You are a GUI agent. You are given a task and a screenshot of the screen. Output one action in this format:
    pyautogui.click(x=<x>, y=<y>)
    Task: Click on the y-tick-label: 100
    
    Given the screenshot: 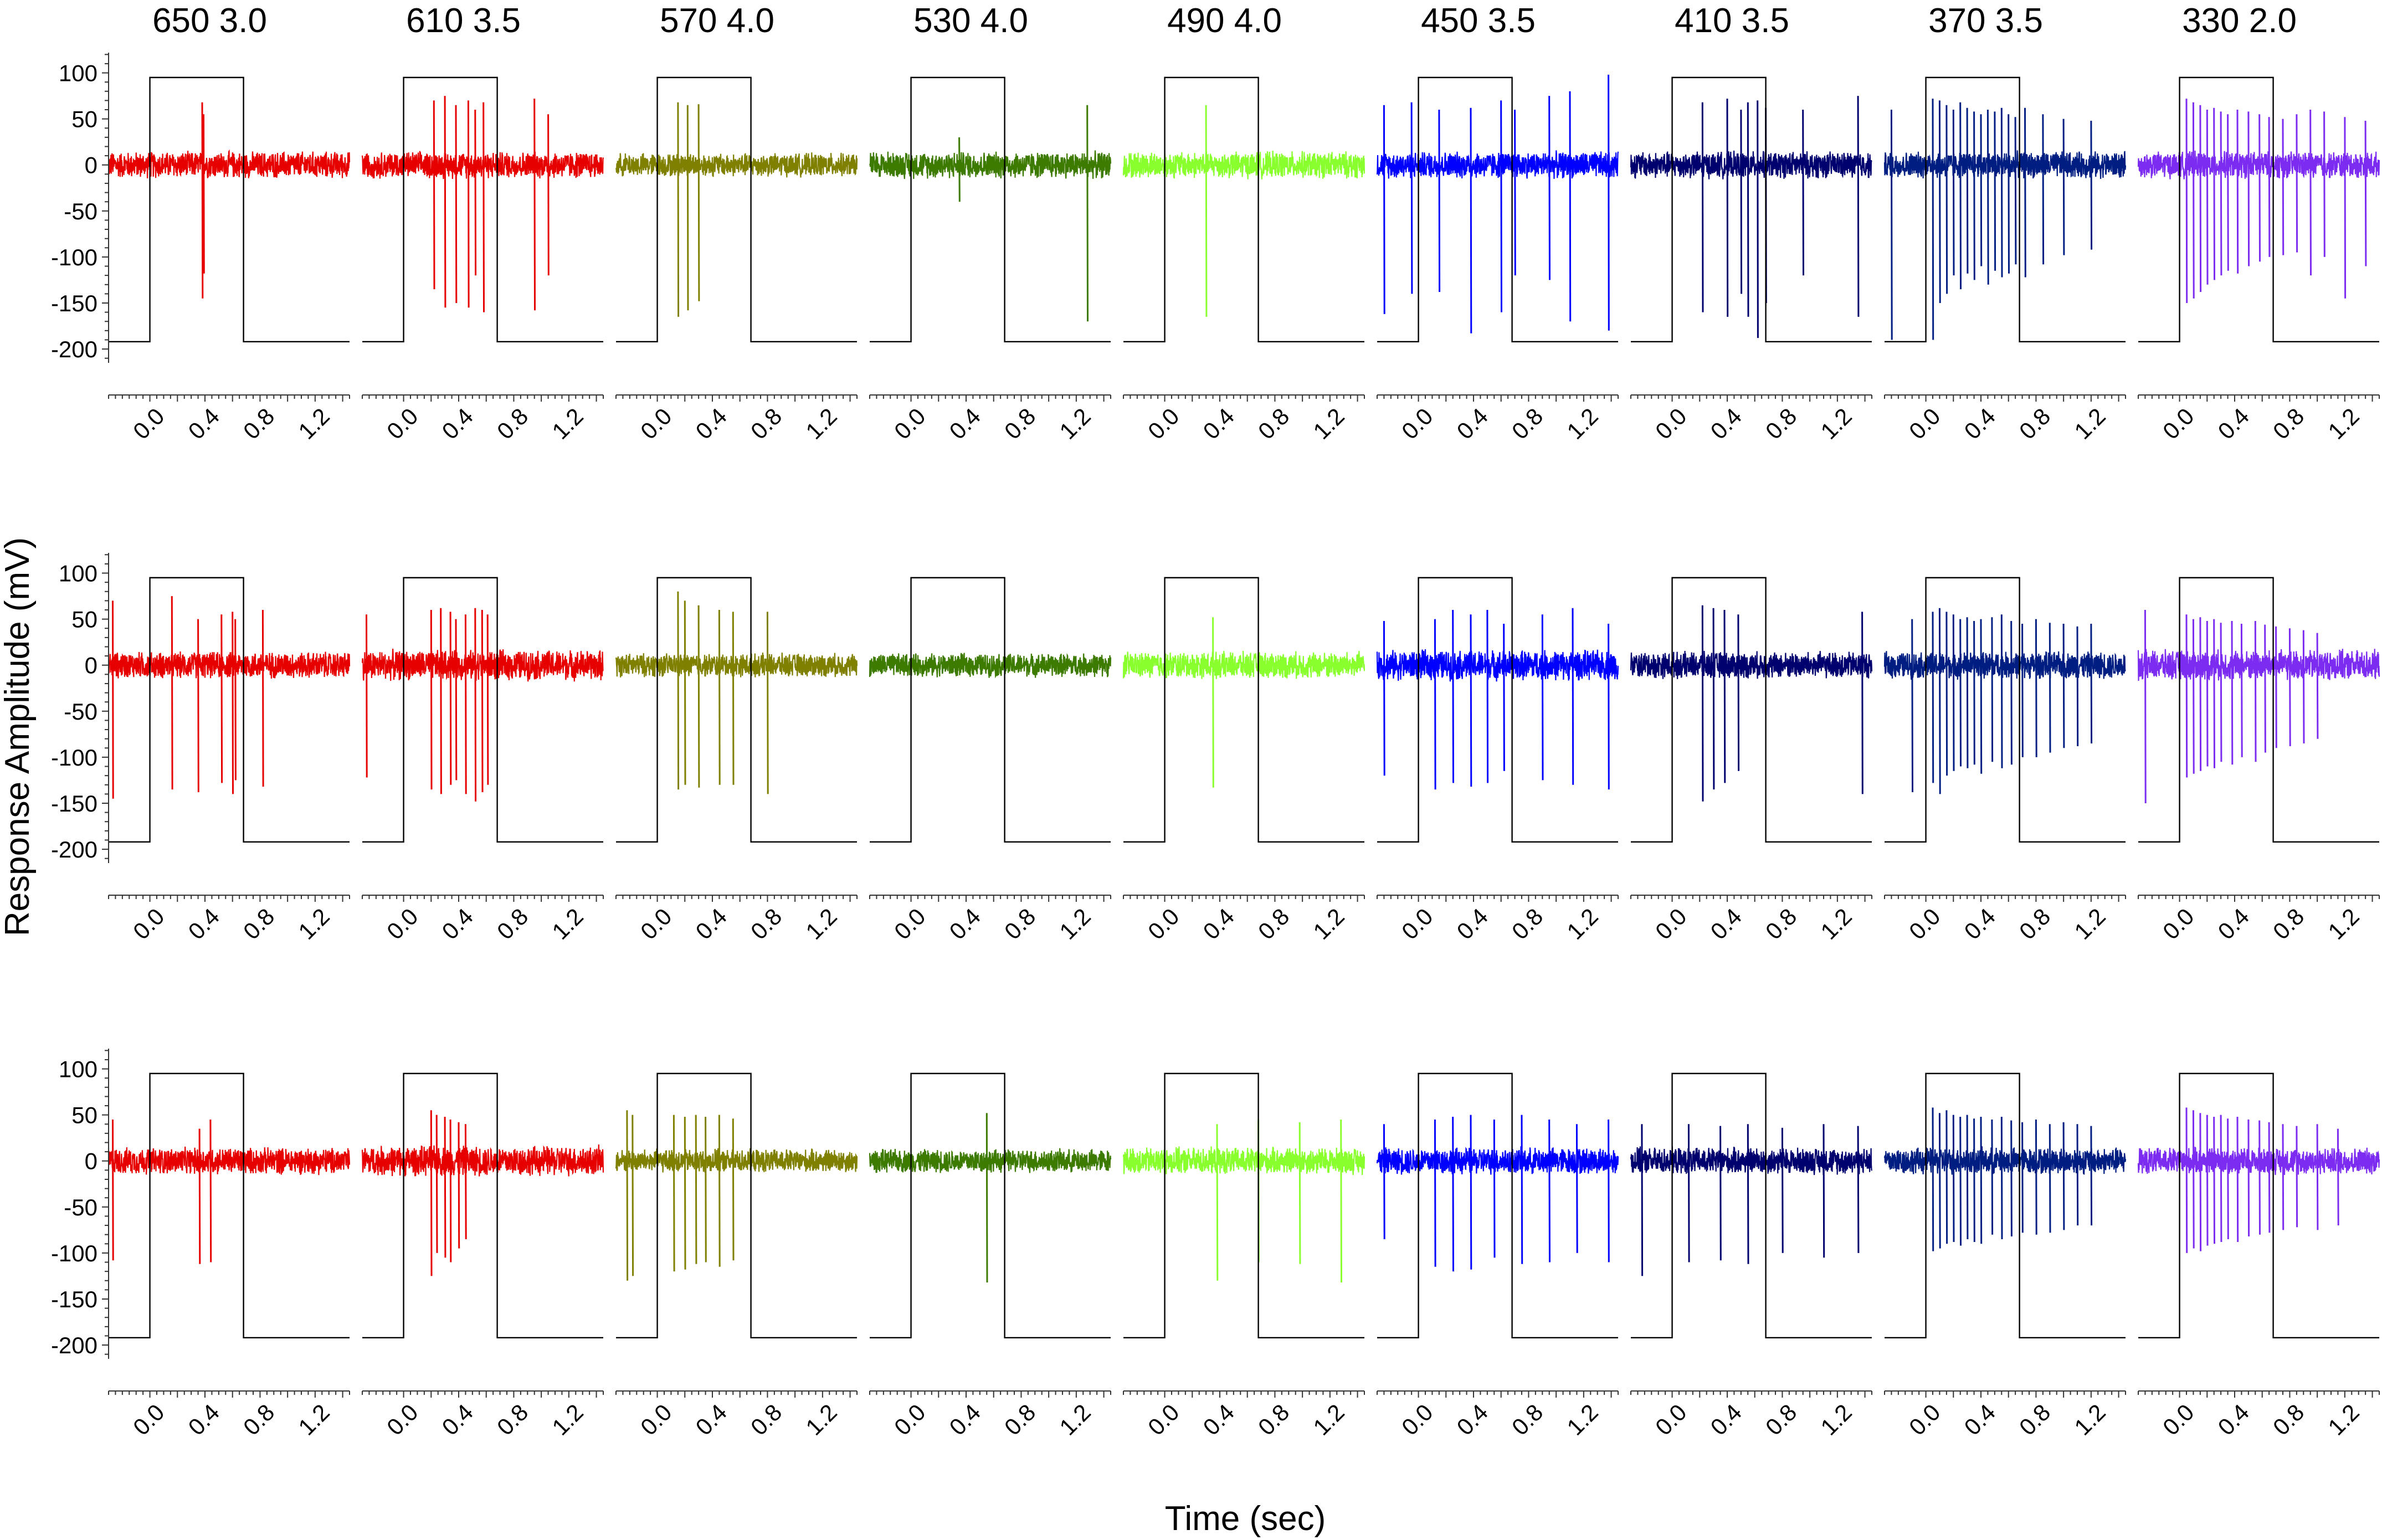 What is the action you would take?
    pyautogui.click(x=78, y=574)
    